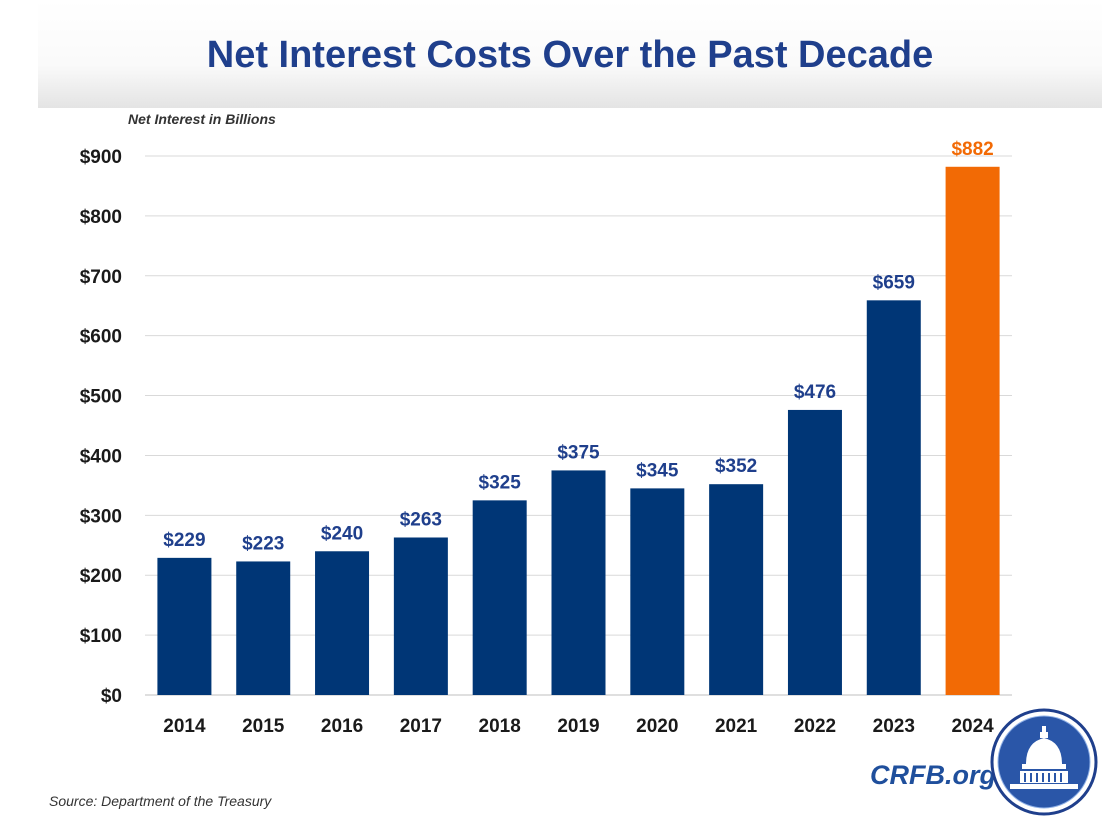 This screenshot has height=832, width=1107. Describe the element at coordinates (160, 801) in the screenshot. I see `source-note: Source: Department of the Treasury` at that location.